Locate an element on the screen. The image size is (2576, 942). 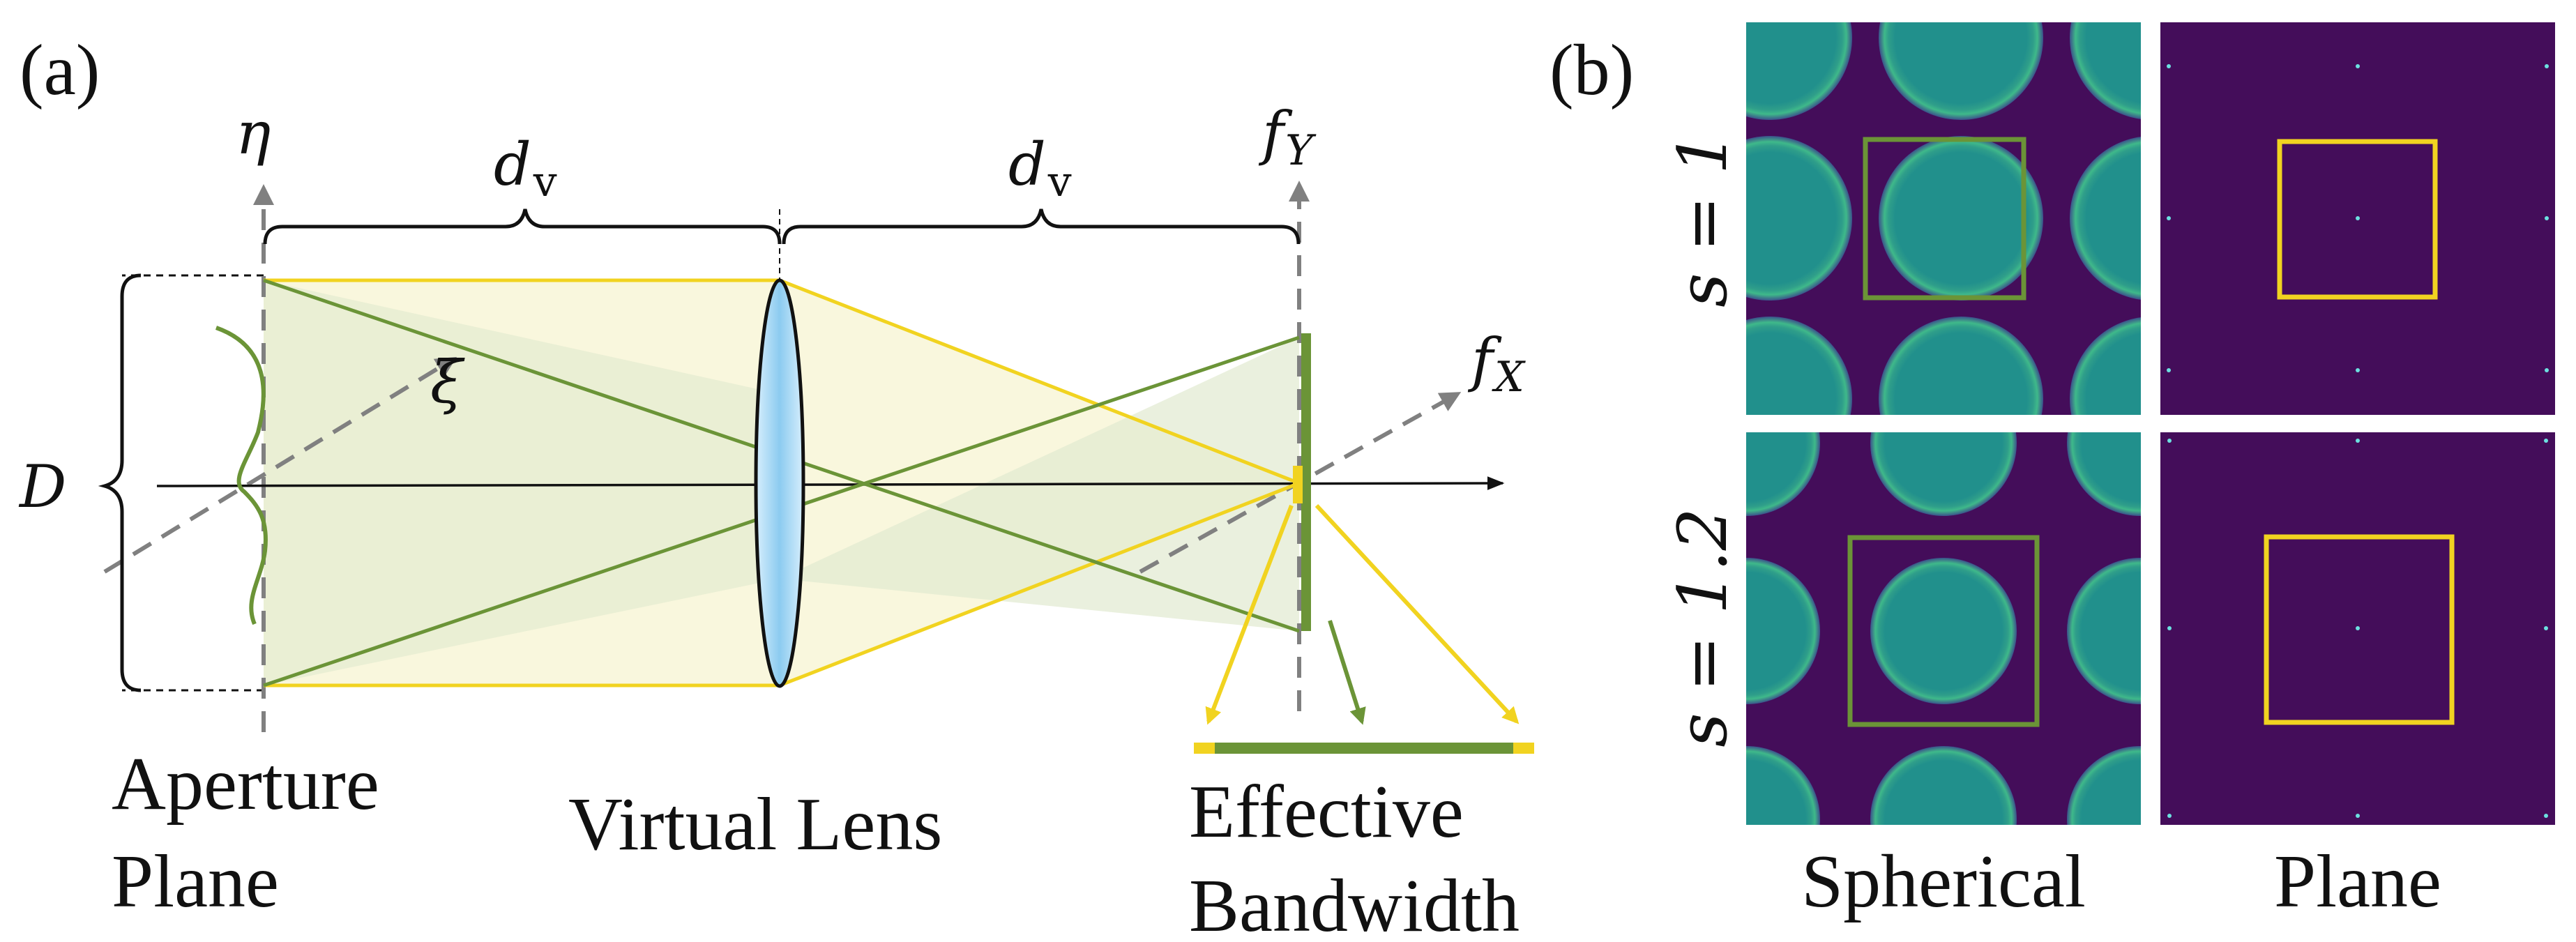
aperture-brace is located at coordinates (120, 482).